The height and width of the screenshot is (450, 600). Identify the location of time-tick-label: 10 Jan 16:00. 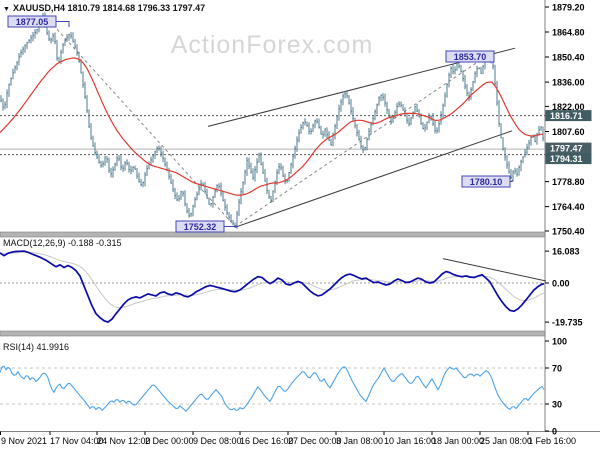
(410, 441).